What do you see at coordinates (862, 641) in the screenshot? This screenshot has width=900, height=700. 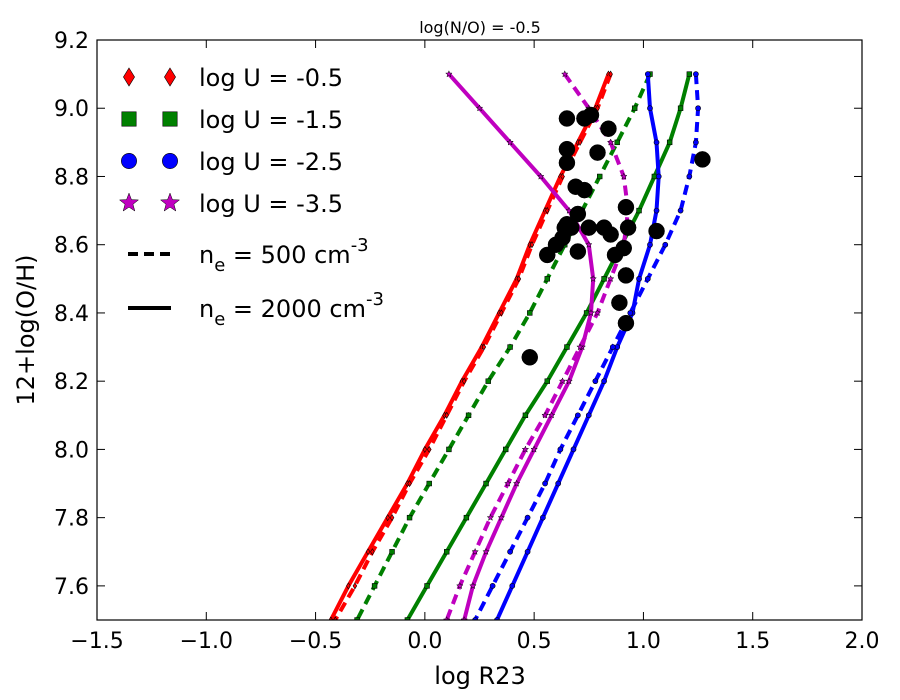 I see `x-tick-label: 2.0` at bounding box center [862, 641].